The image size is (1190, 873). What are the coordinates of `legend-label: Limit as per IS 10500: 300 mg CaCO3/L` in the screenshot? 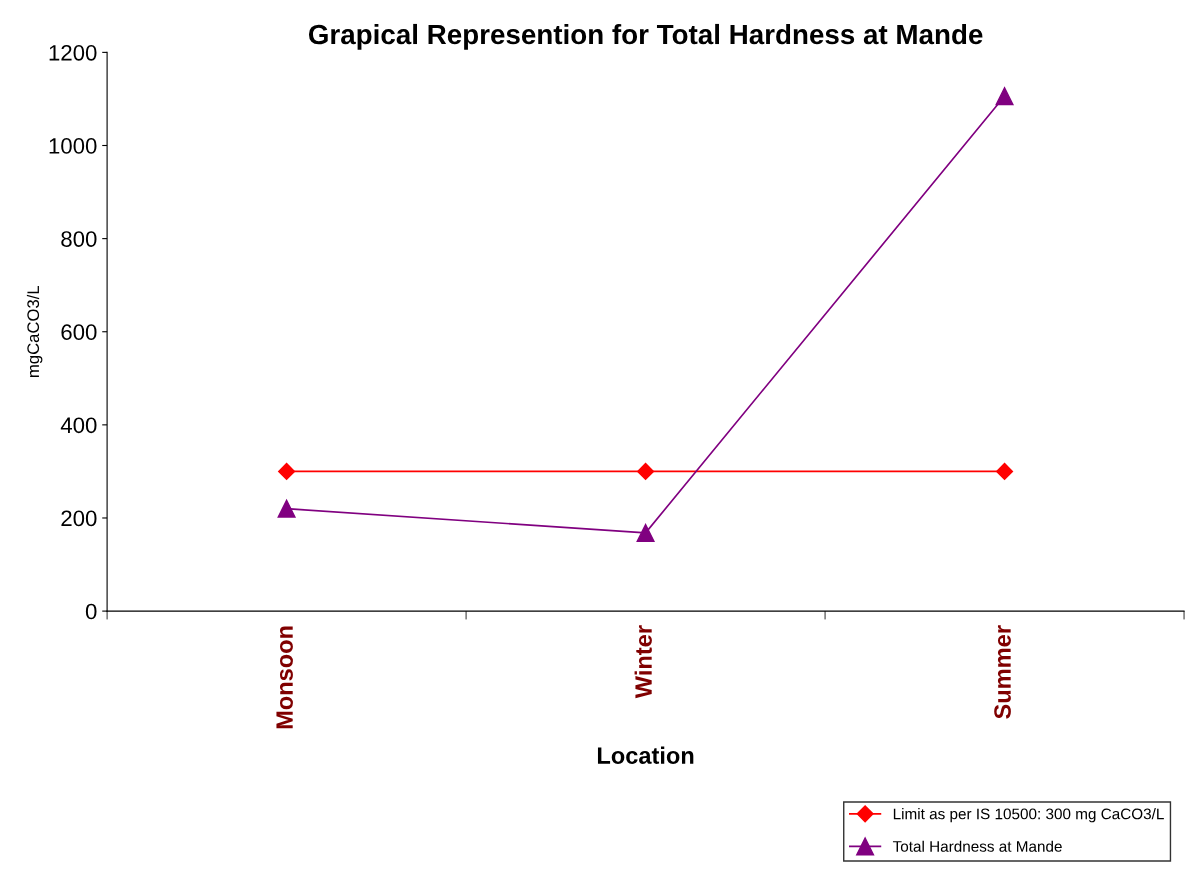 It's located at (1028, 815).